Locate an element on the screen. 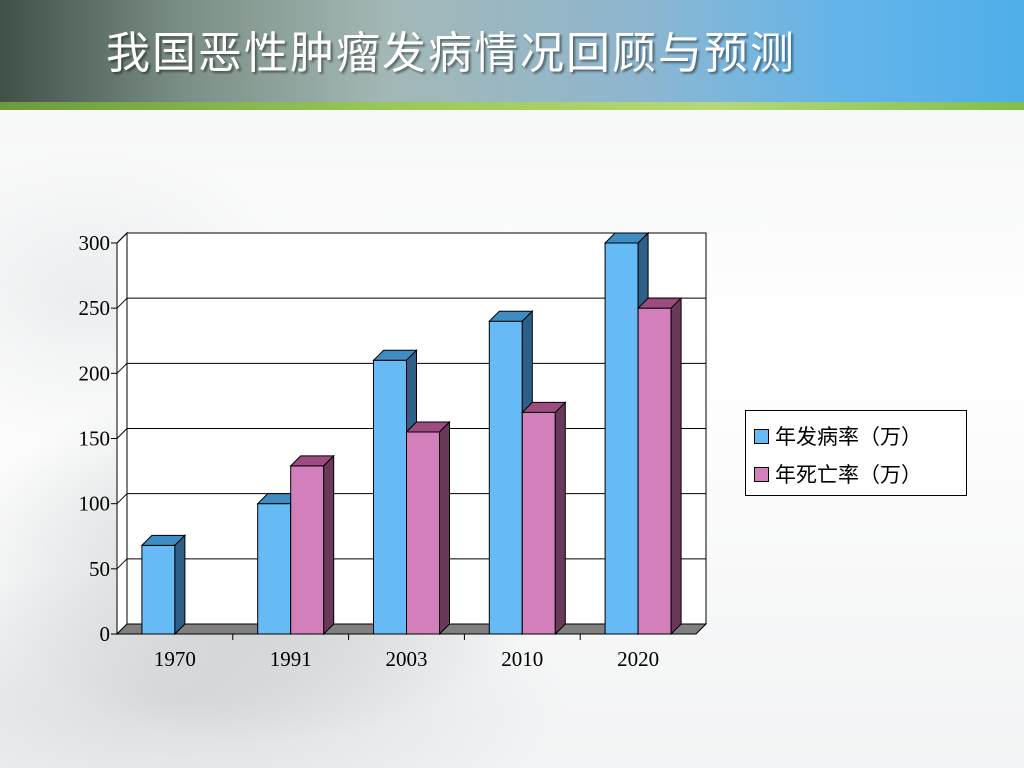  legend-swatch-incidence is located at coordinates (761, 436).